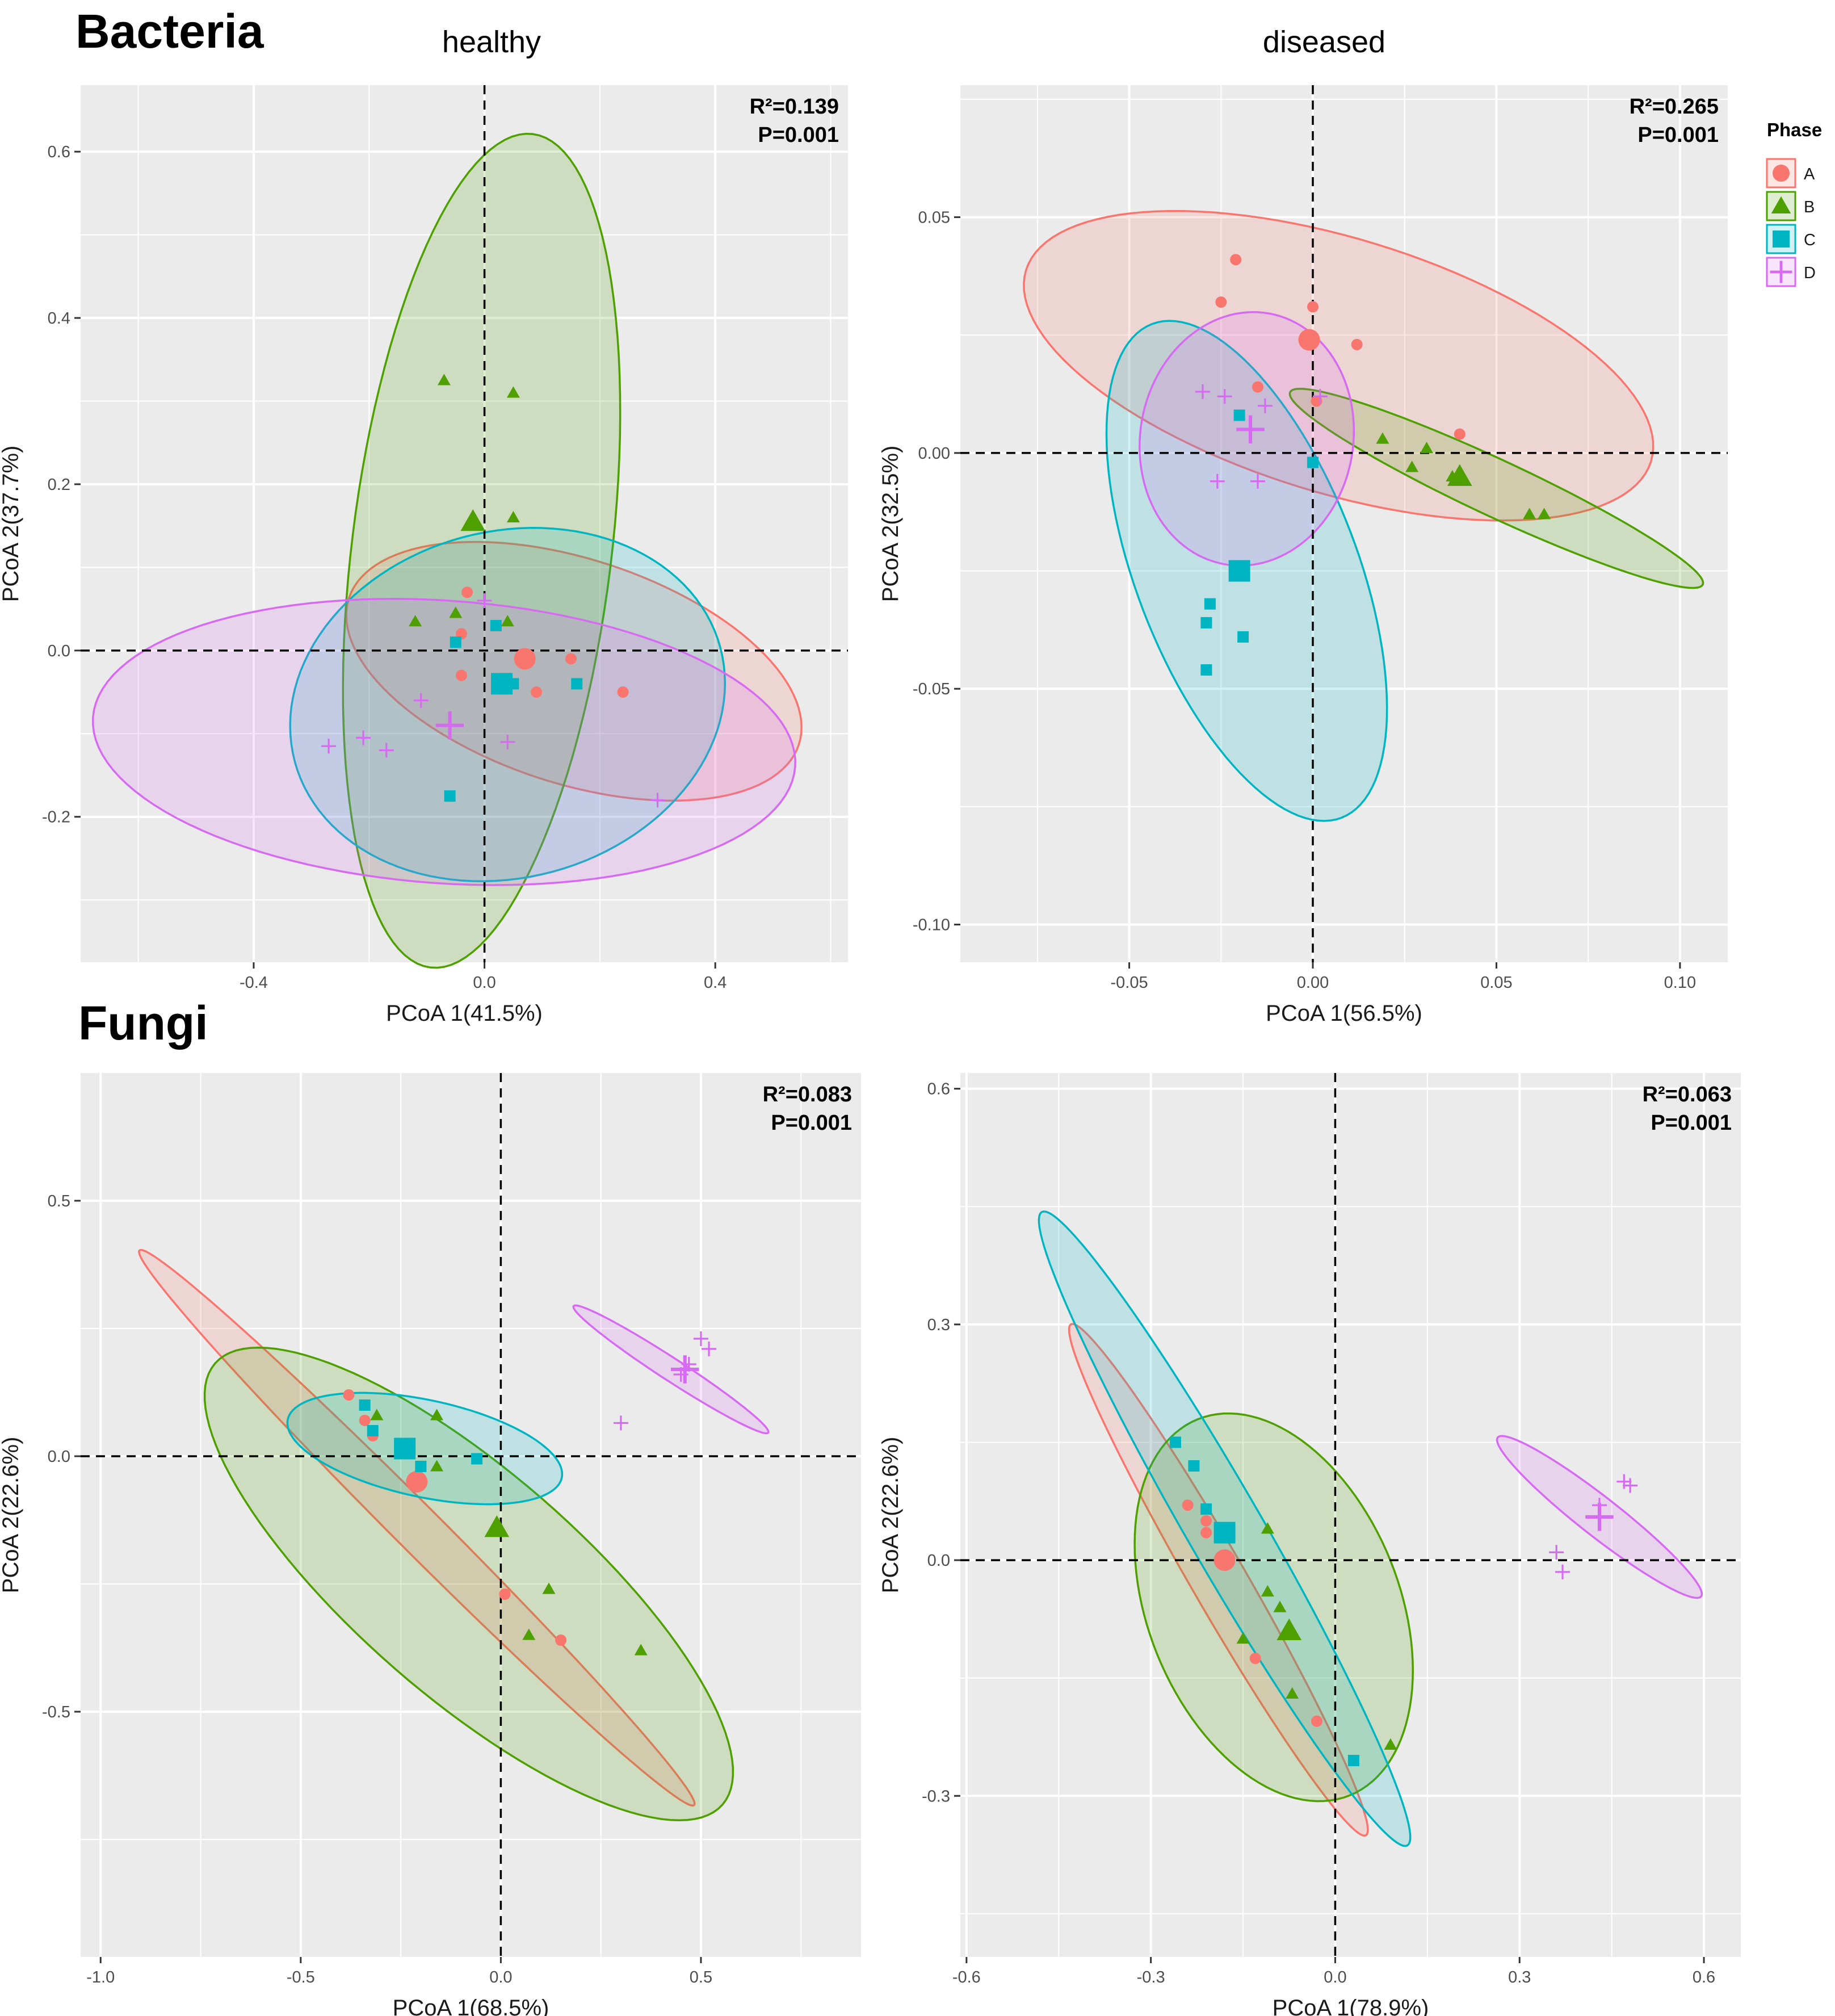 The height and width of the screenshot is (2016, 1835). Describe the element at coordinates (1810, 273) in the screenshot. I see `legend-label-d: D` at that location.